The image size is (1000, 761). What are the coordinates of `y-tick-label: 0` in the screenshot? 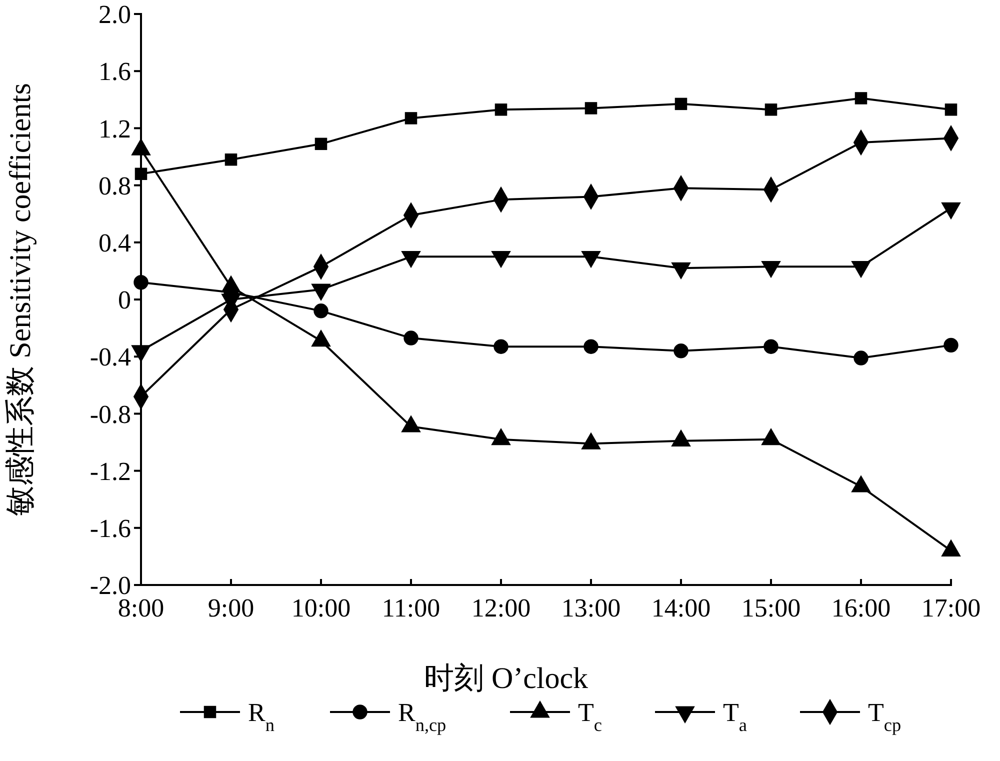 It's located at (124, 300).